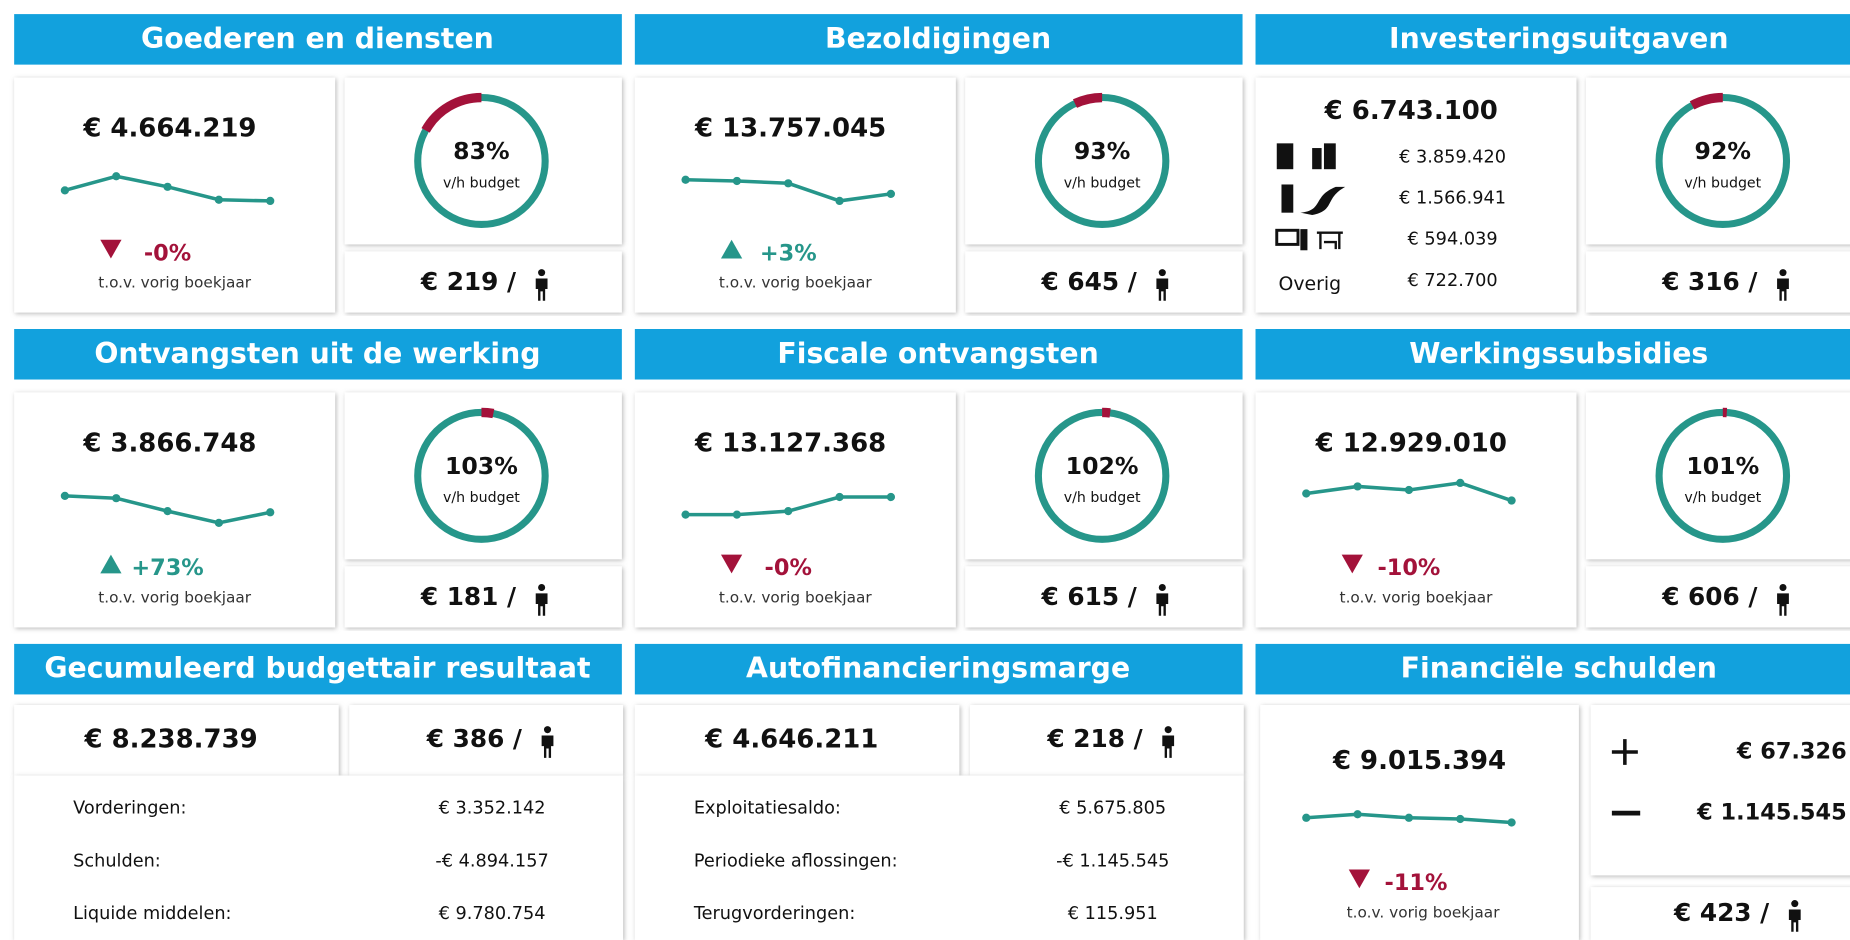 The height and width of the screenshot is (940, 1850). Describe the element at coordinates (1624, 752) in the screenshot. I see `plus-sign` at that location.